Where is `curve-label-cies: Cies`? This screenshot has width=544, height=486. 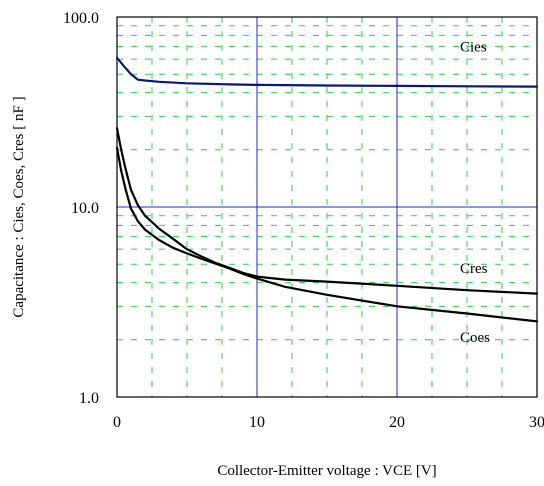 curve-label-cies: Cies is located at coordinates (473, 47).